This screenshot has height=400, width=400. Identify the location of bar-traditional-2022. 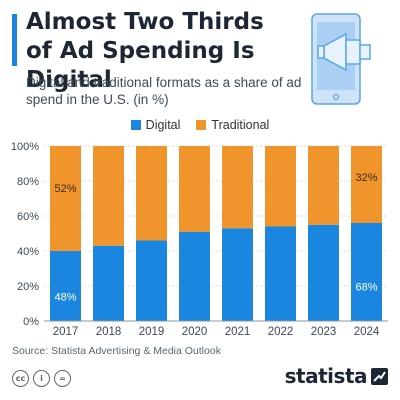
(280, 186).